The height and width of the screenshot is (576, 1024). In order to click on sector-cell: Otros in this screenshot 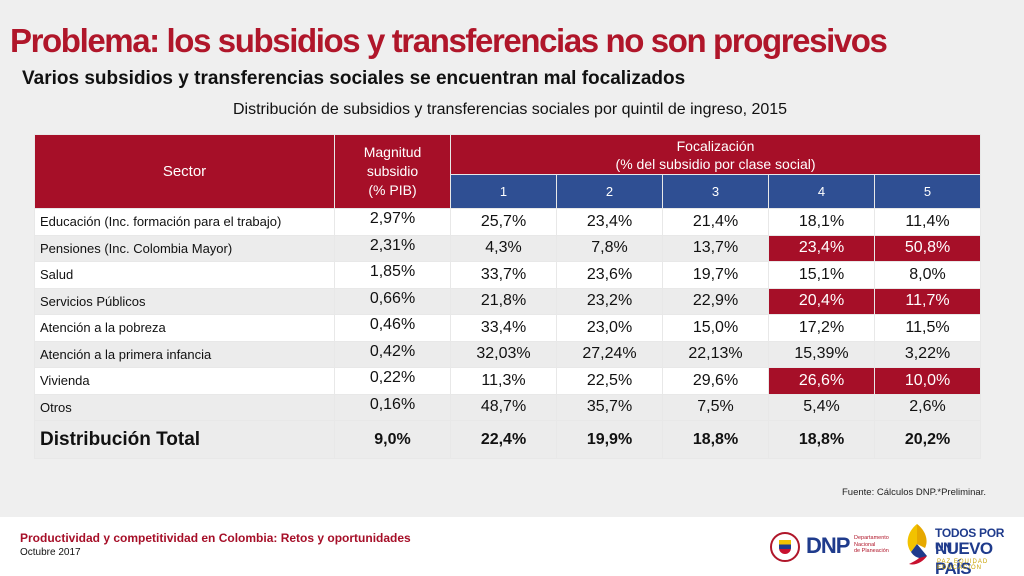, I will do `click(184, 407)`.